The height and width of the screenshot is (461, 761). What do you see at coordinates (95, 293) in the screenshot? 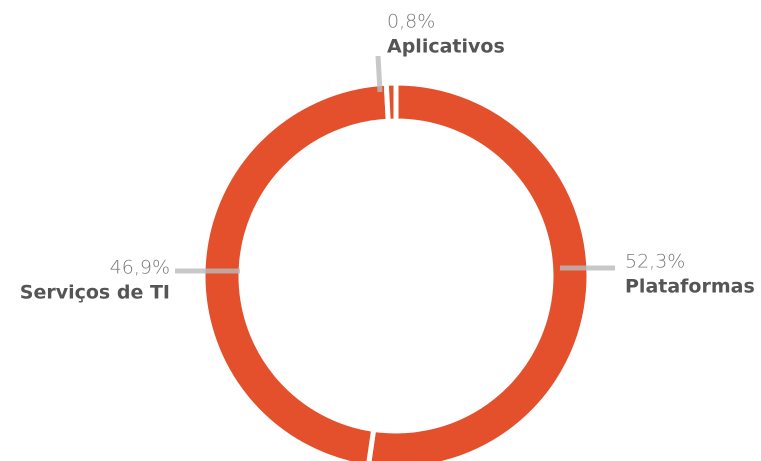
I see `category-label: Serviços de TI` at bounding box center [95, 293].